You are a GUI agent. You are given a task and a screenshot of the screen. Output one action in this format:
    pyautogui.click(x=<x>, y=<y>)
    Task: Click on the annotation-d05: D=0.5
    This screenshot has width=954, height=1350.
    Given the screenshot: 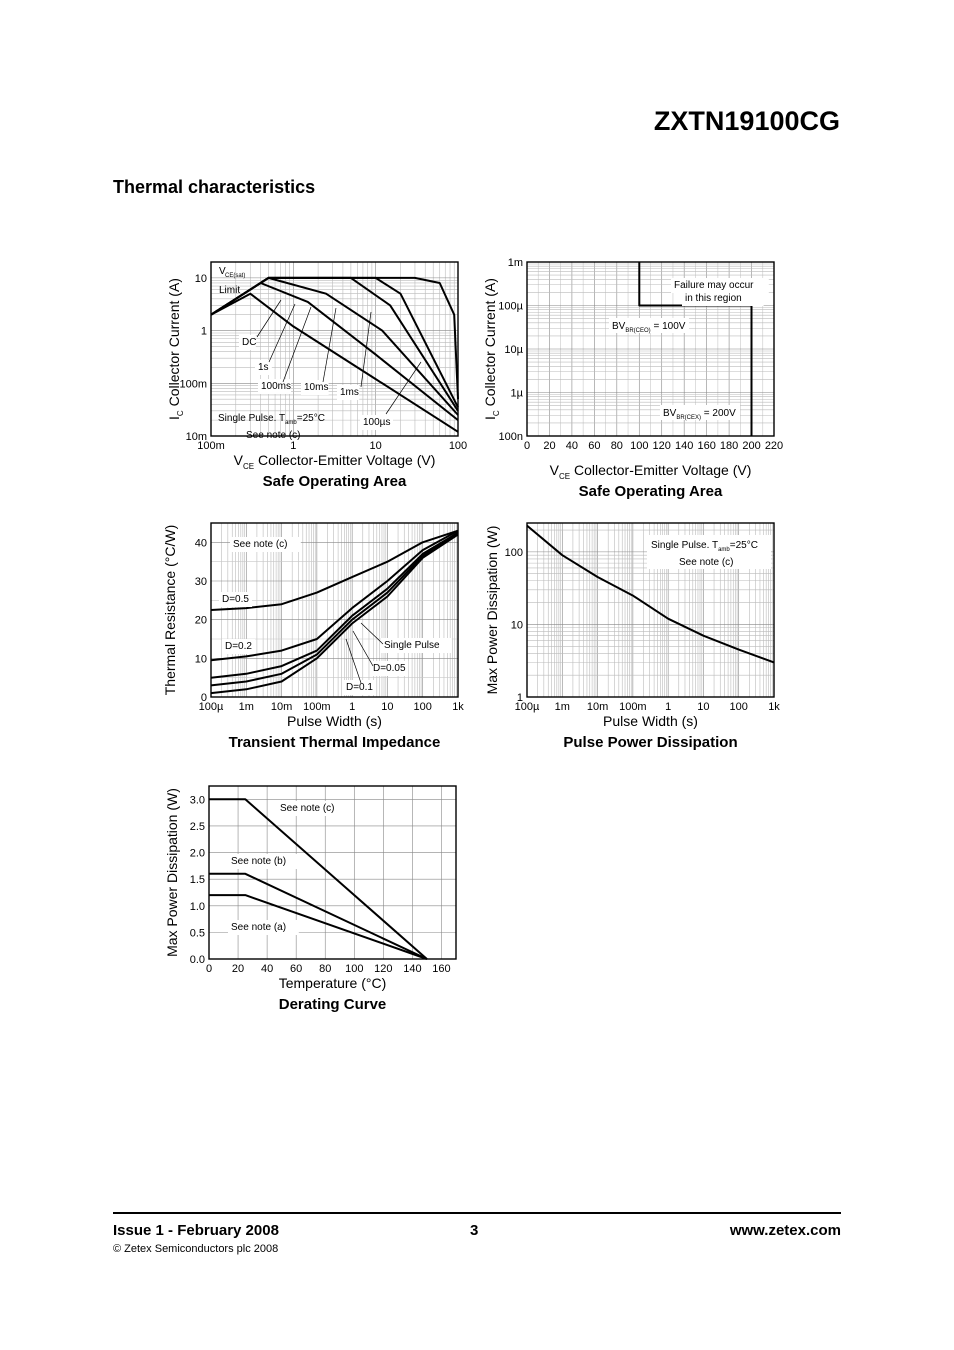 What is the action you would take?
    pyautogui.click(x=235, y=599)
    